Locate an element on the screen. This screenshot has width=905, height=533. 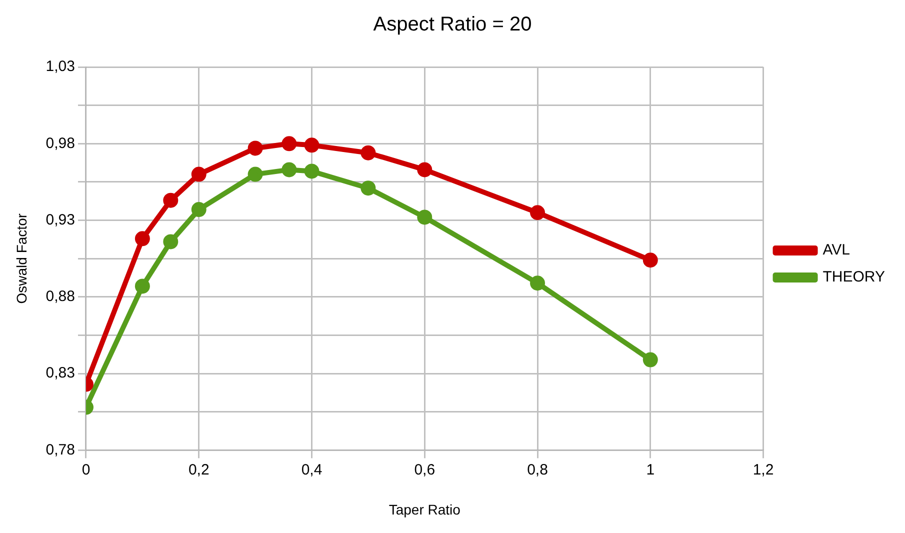
x-tick-label: 0 is located at coordinates (86, 469).